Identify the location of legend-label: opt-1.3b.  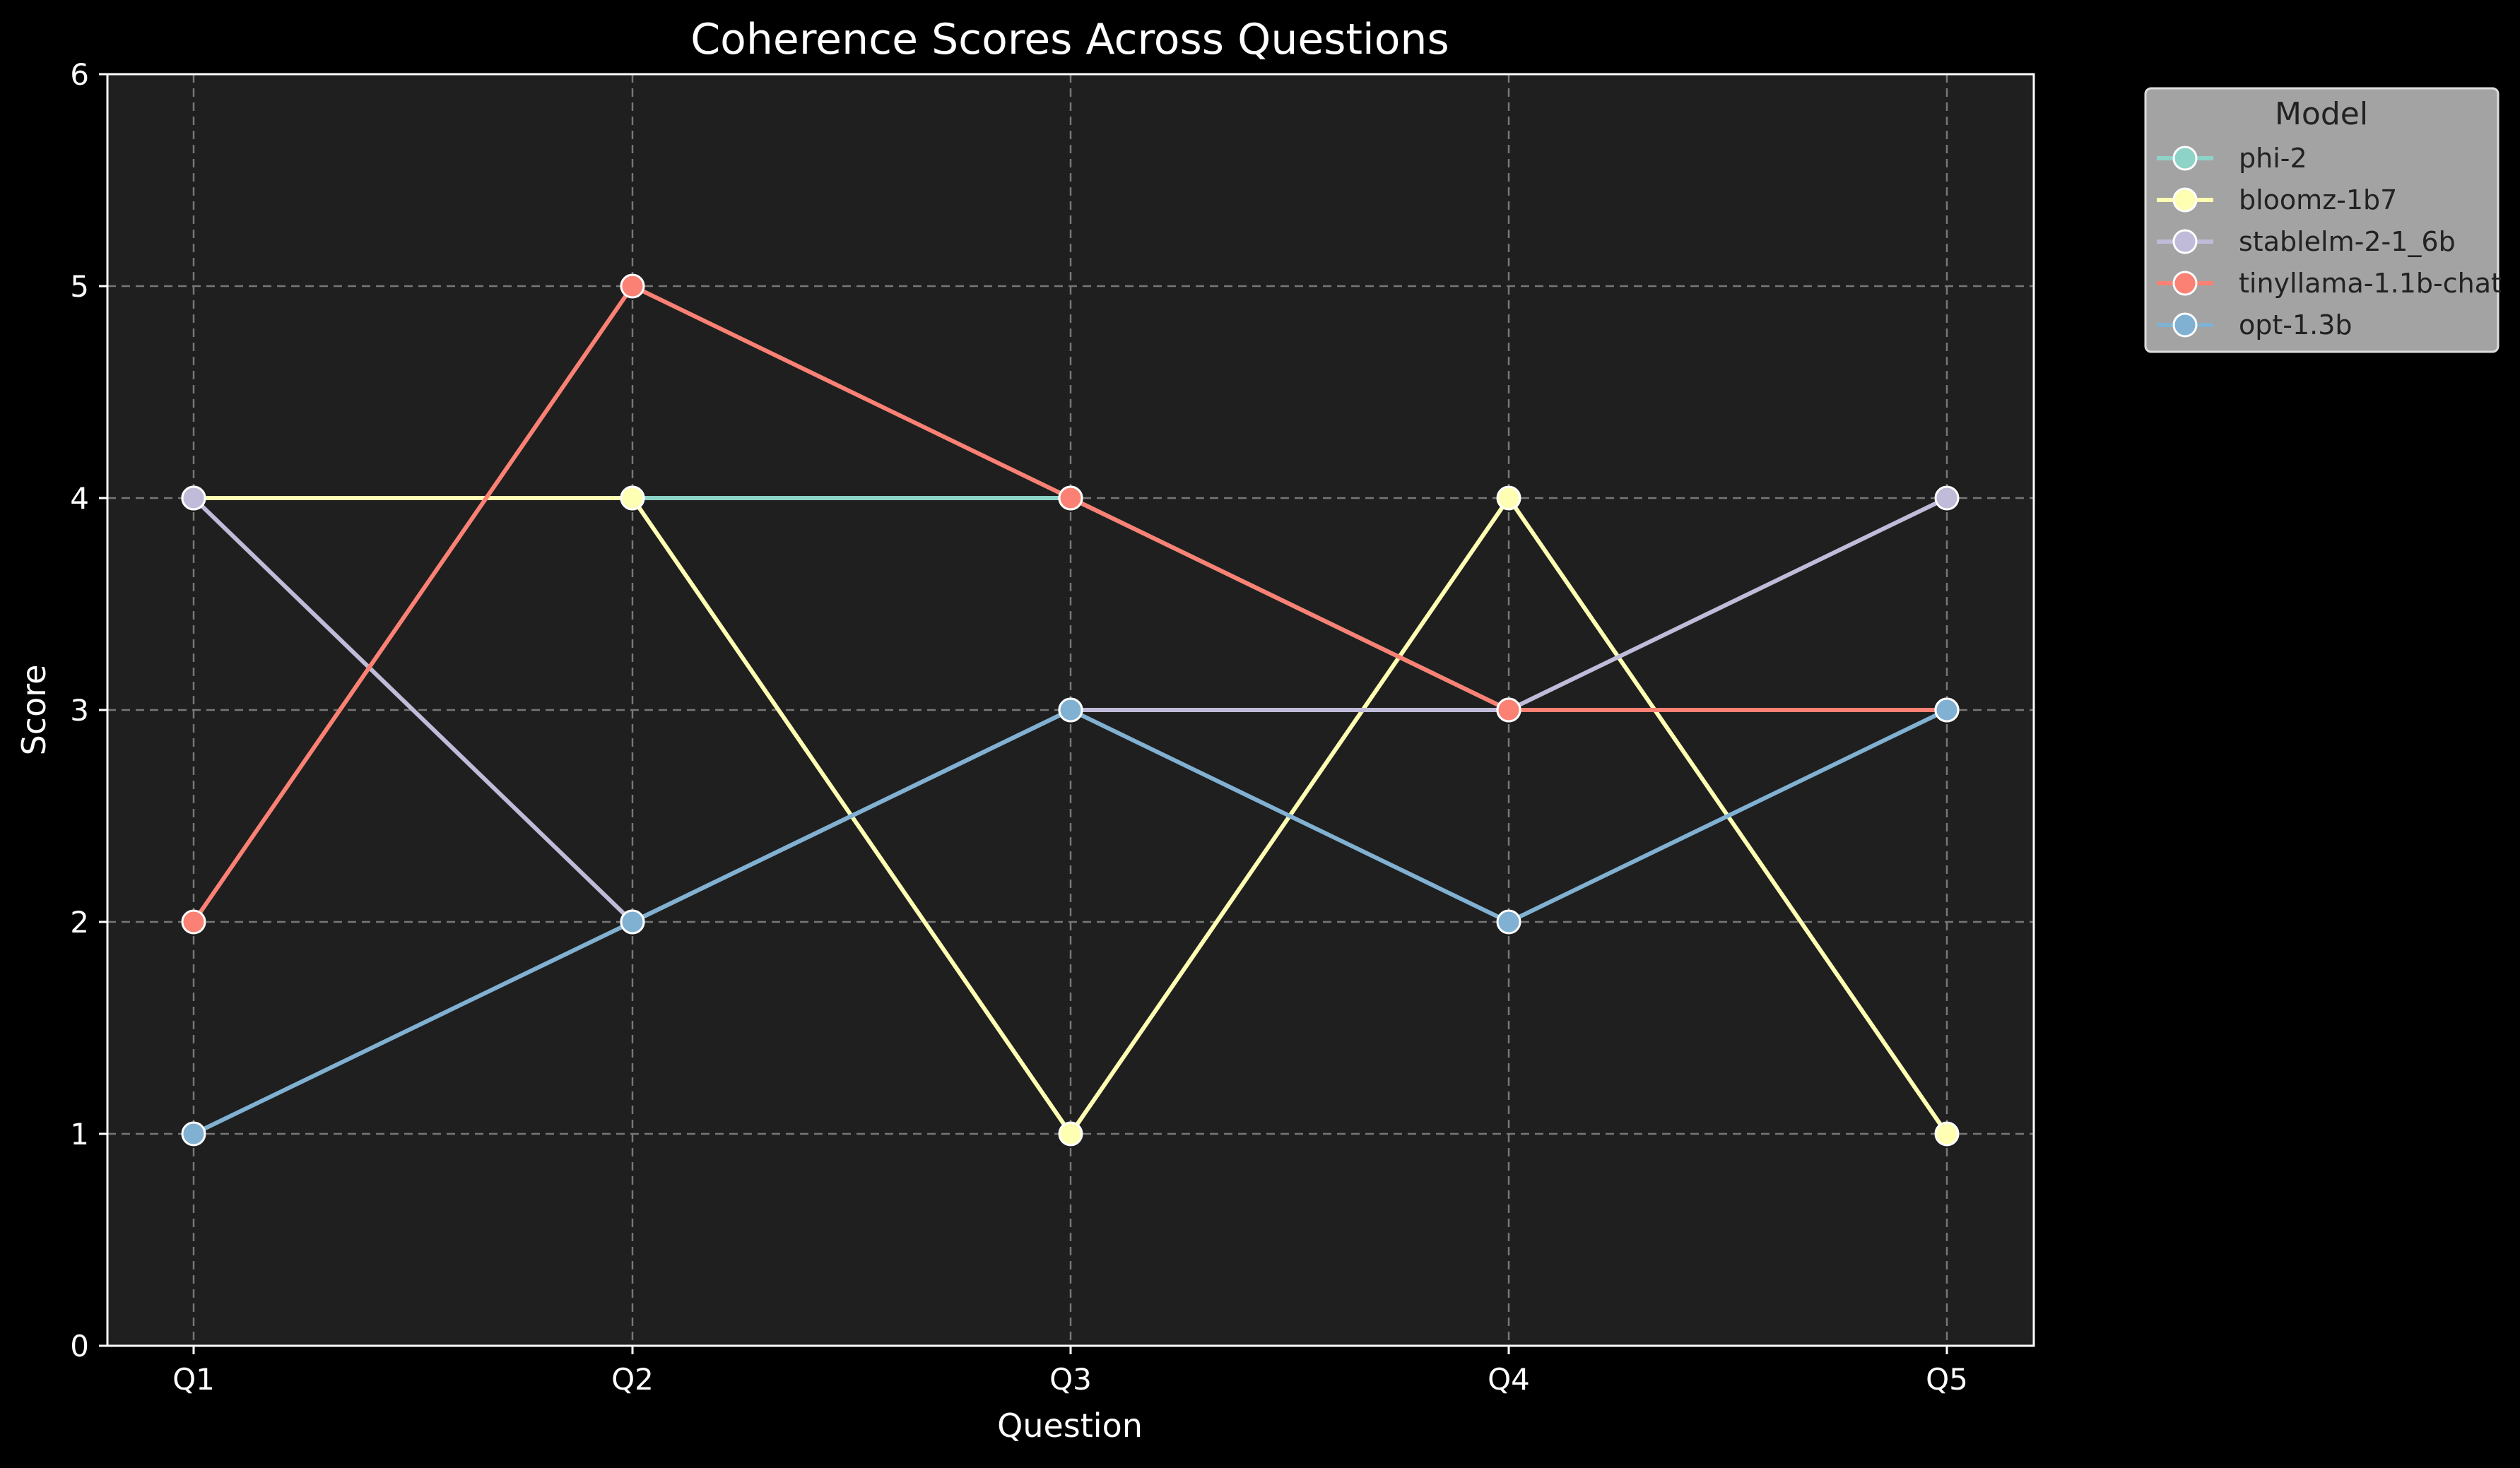
(2296, 325).